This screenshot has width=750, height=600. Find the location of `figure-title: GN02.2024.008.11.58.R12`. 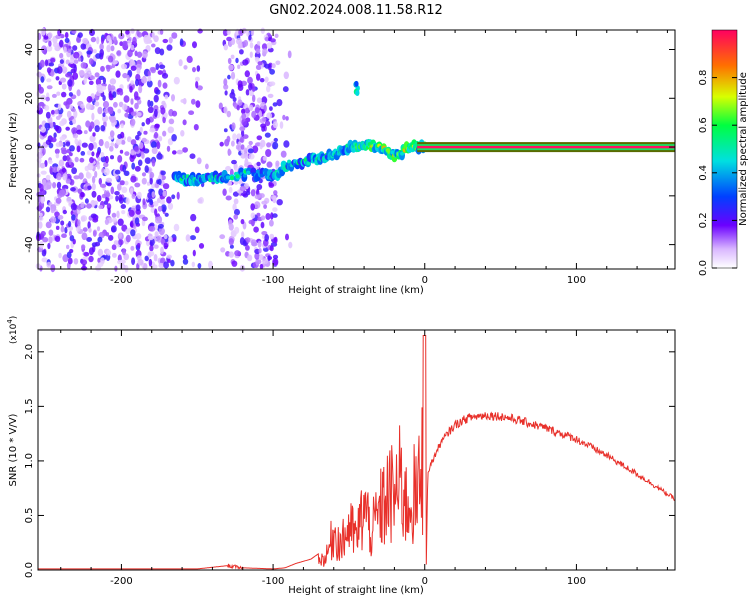

figure-title: GN02.2024.008.11.58.R12 is located at coordinates (356, 10).